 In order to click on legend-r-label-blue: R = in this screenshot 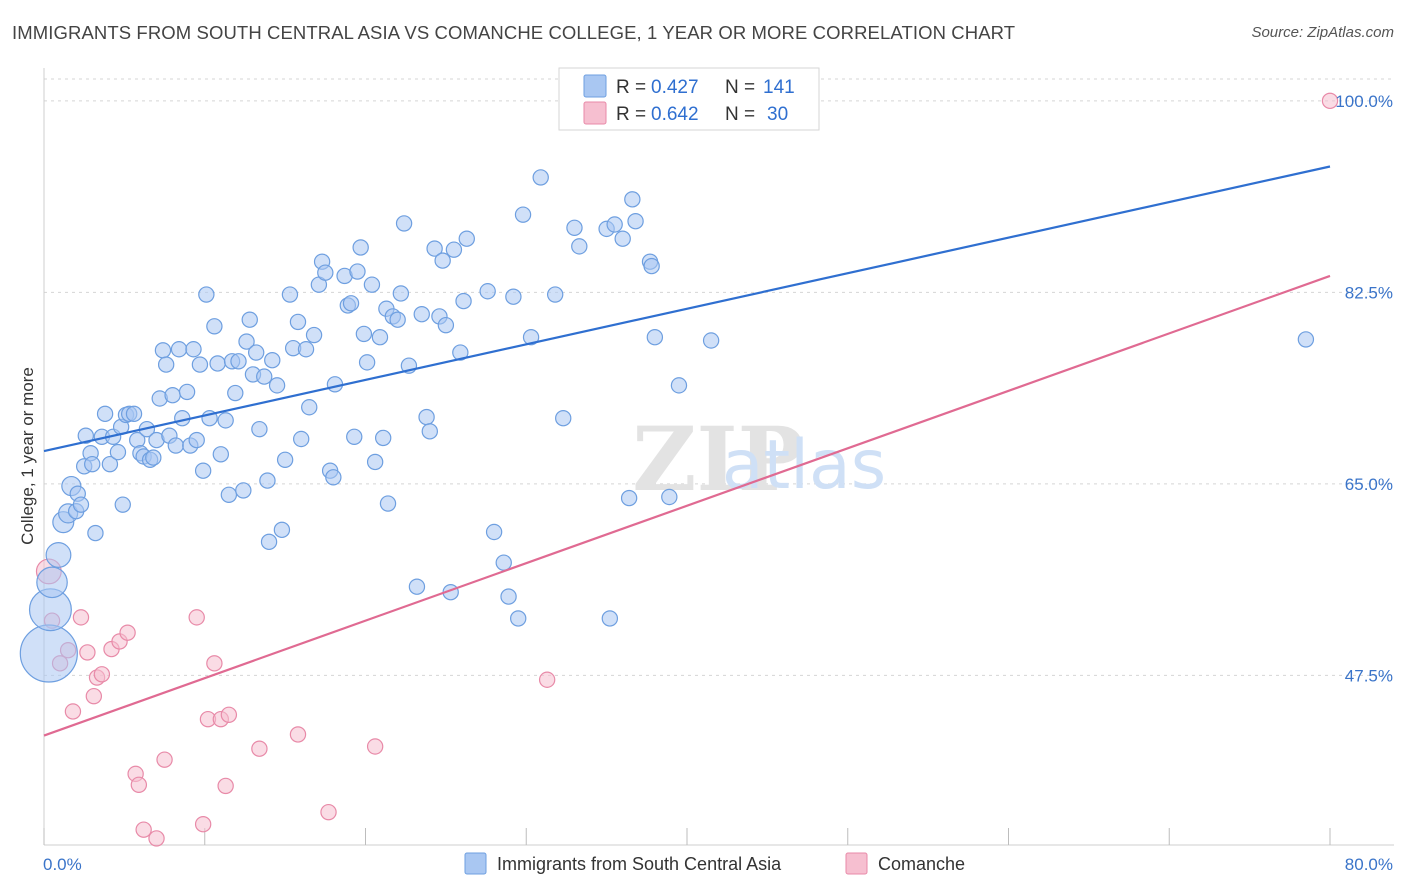, I will do `click(633, 87)`.